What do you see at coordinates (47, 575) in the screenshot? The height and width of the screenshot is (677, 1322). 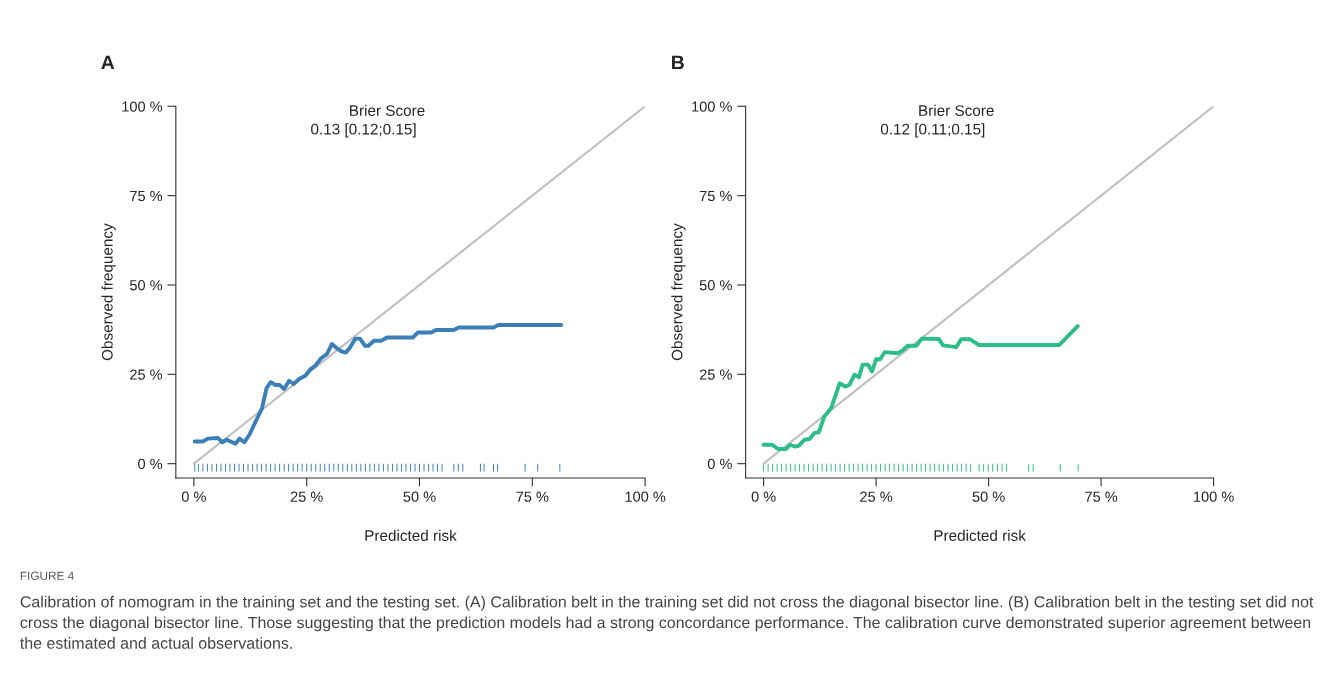 I see `caption: FIGURE 4` at bounding box center [47, 575].